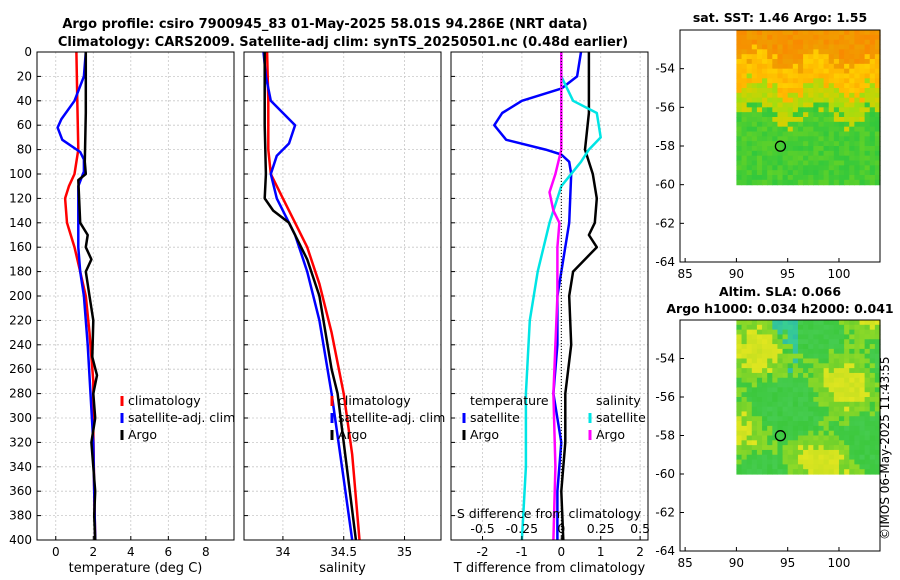 This screenshot has height=580, width=900. Describe the element at coordinates (20, 442) in the screenshot. I see `temp-ytick-label: 320` at that location.